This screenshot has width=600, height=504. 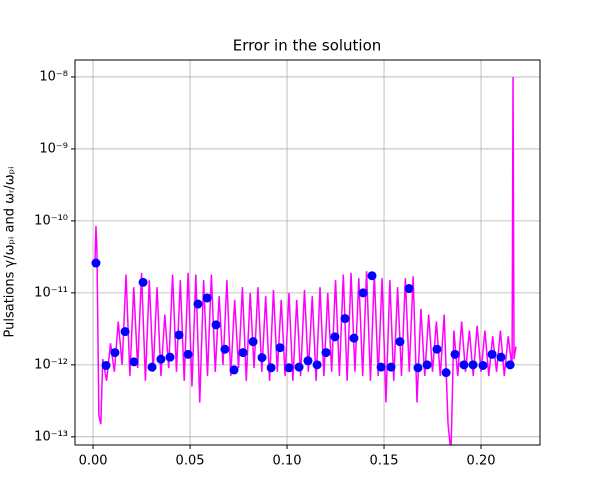 What do you see at coordinates (93, 461) in the screenshot?
I see `x-tick-label: 0.00` at bounding box center [93, 461].